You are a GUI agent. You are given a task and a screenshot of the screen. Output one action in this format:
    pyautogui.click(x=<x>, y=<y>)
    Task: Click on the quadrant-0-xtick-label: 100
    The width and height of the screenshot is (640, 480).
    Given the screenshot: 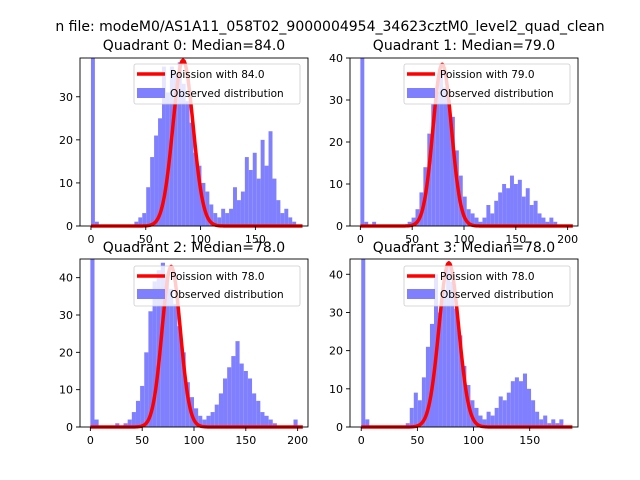 What is the action you would take?
    pyautogui.click(x=200, y=239)
    